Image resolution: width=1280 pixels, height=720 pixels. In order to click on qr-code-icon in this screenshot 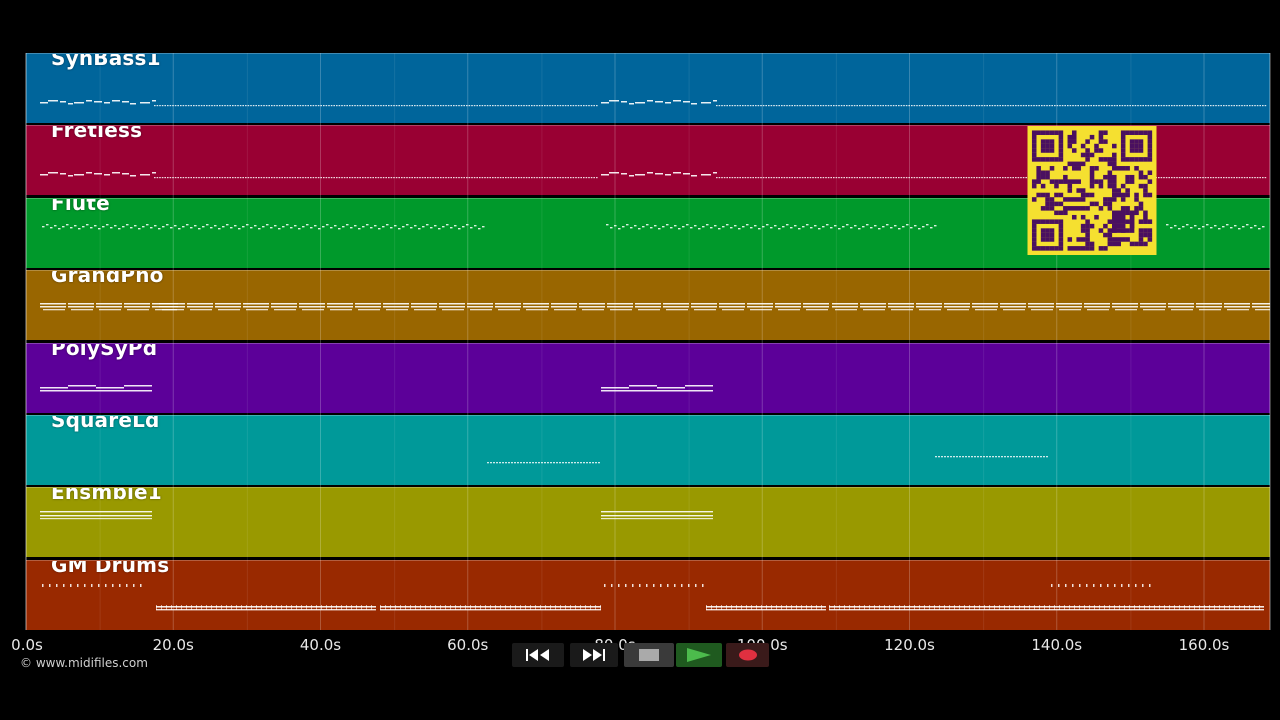, I will do `click(1092, 190)`.